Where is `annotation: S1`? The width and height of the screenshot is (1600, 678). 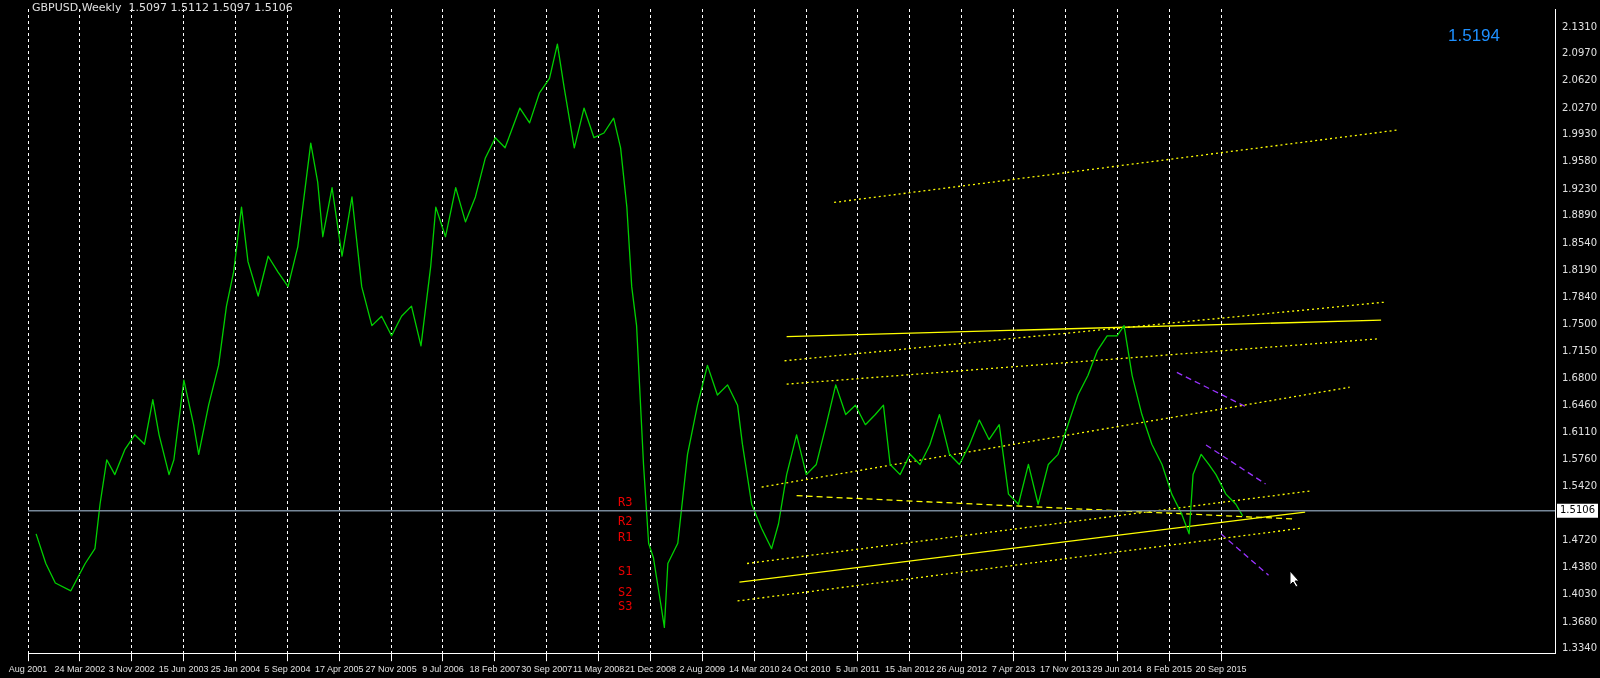 annotation: S1 is located at coordinates (625, 571).